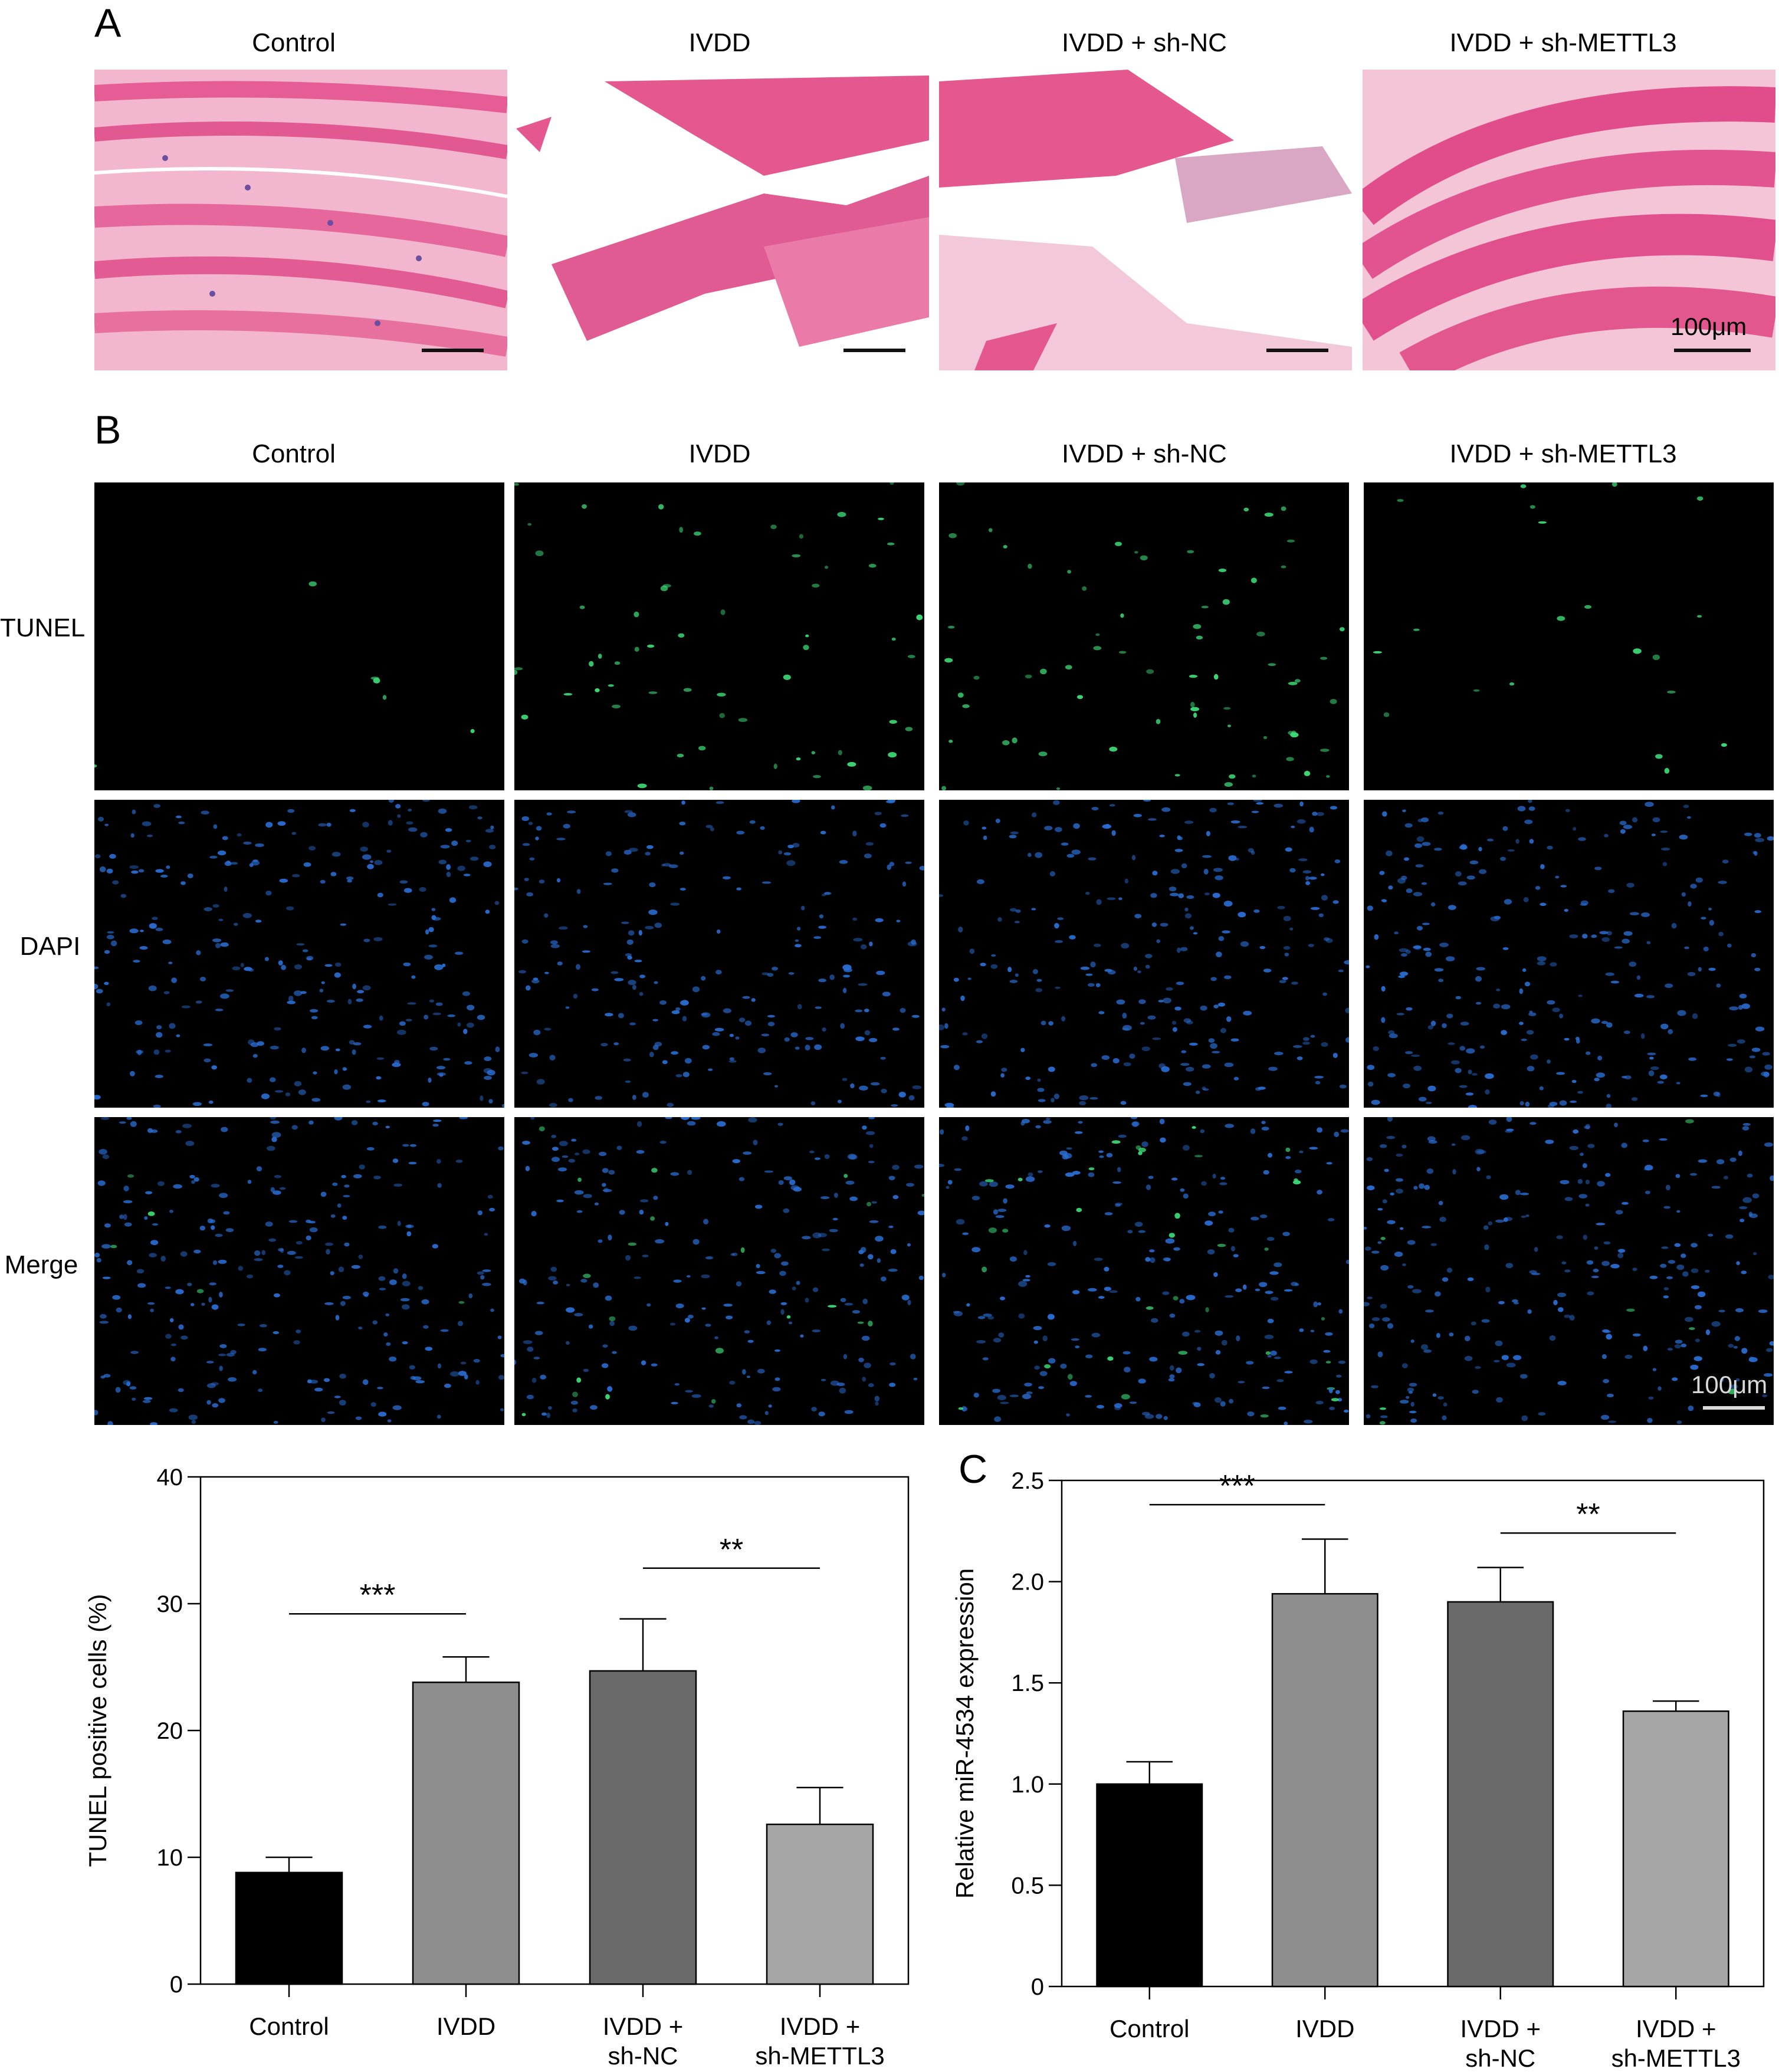 This screenshot has width=1779, height=2072. I want to click on col-title-b-ivdd: IVDD, so click(719, 453).